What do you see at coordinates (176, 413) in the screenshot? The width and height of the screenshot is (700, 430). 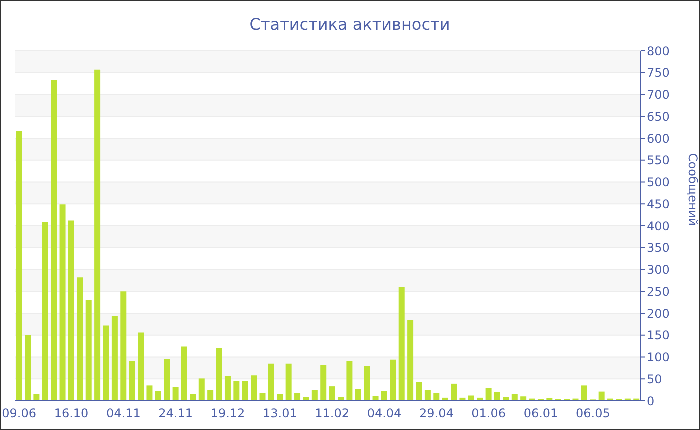 I see `x-tick-label: 24.11` at bounding box center [176, 413].